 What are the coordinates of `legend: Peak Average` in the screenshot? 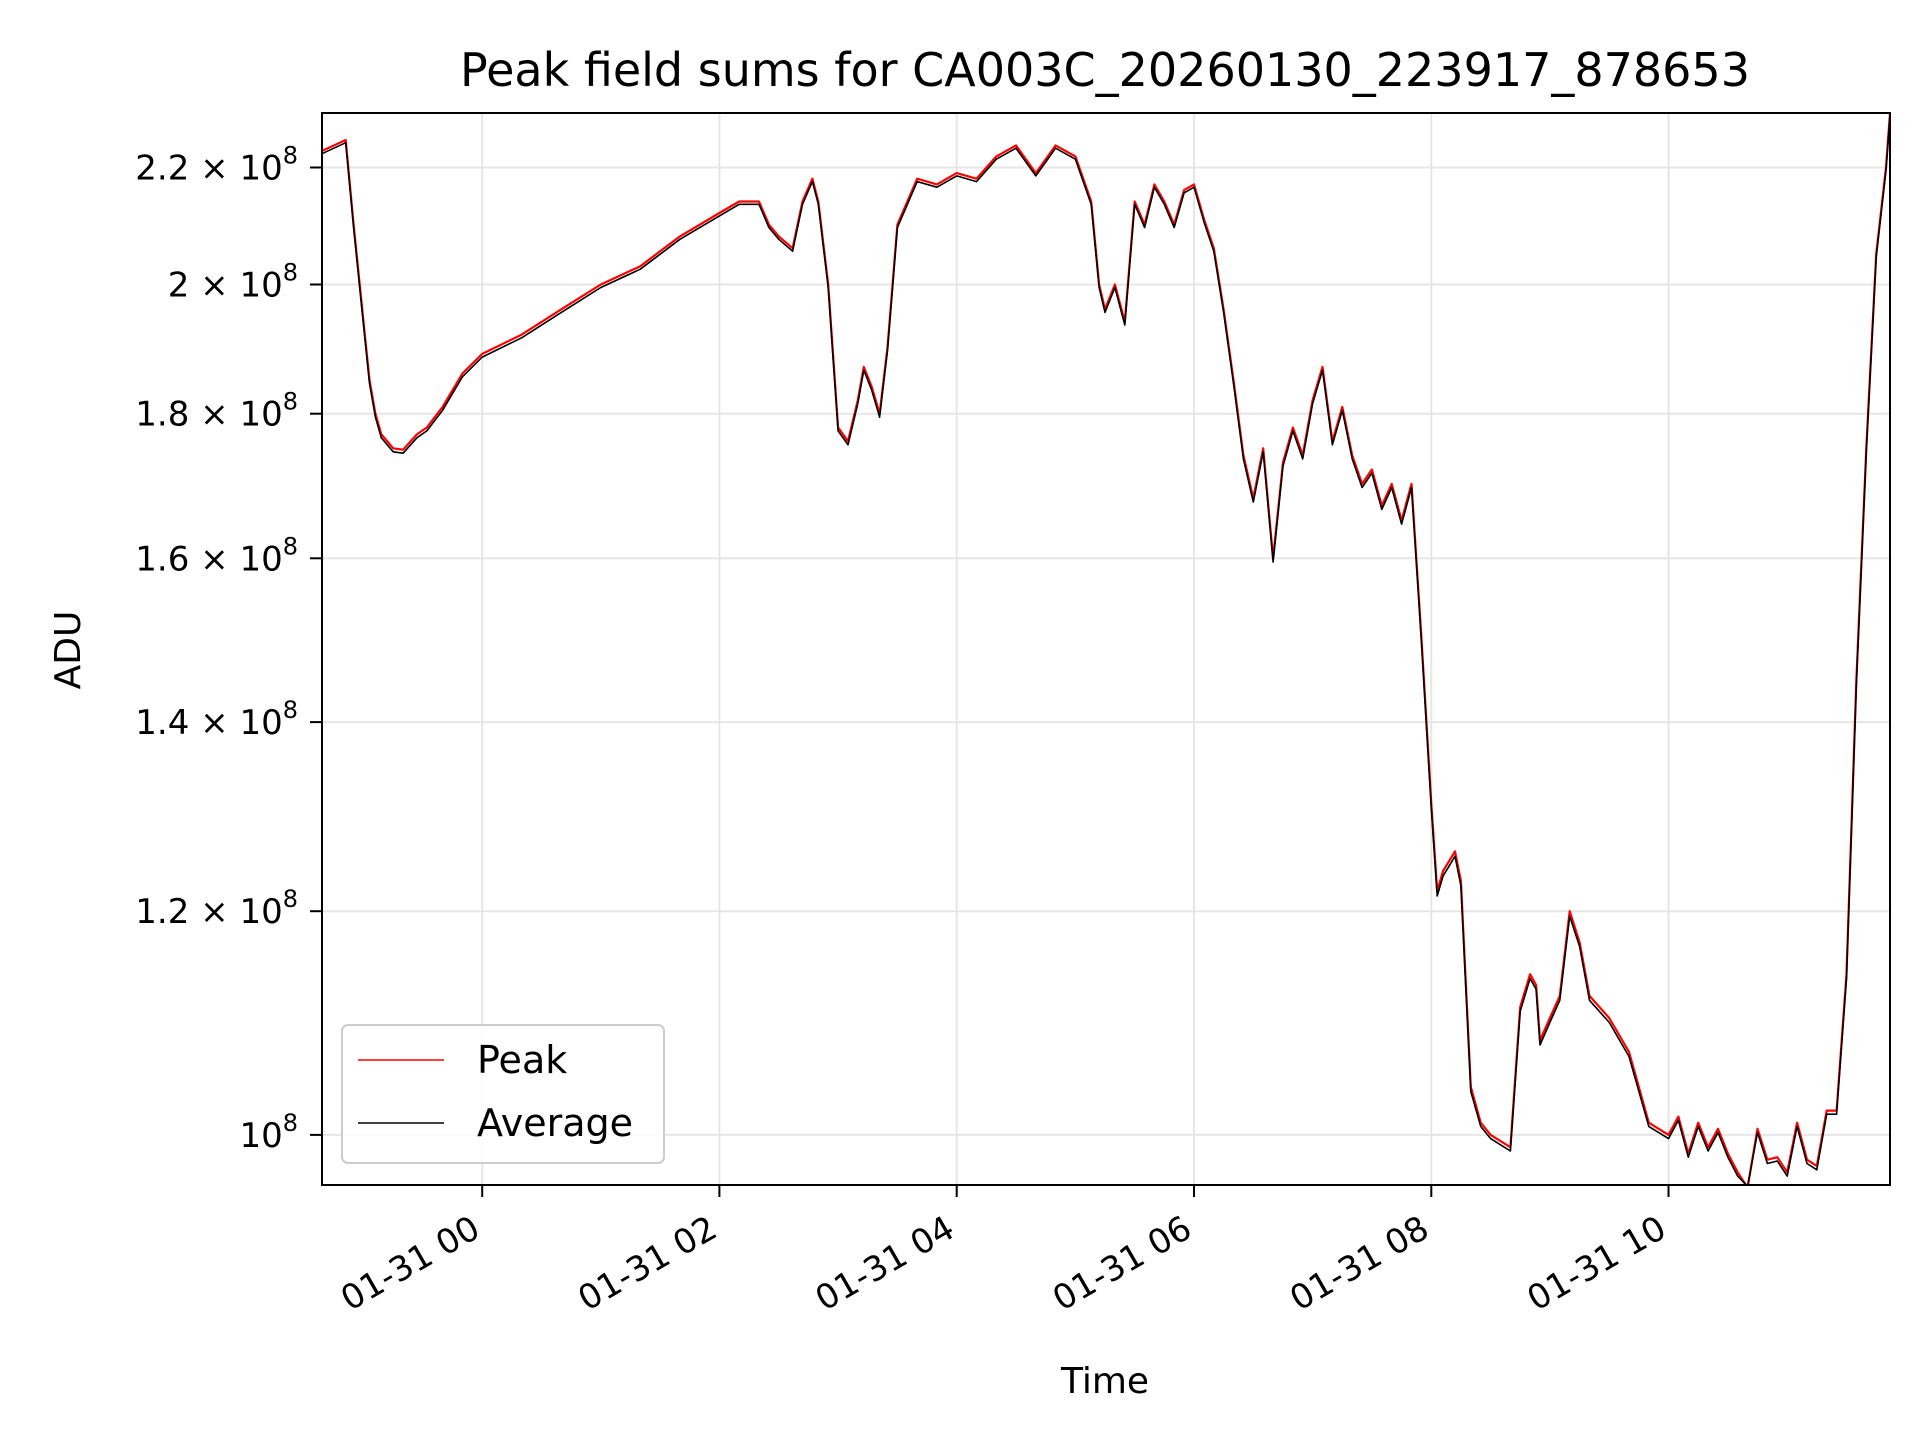 It's located at (503, 1094).